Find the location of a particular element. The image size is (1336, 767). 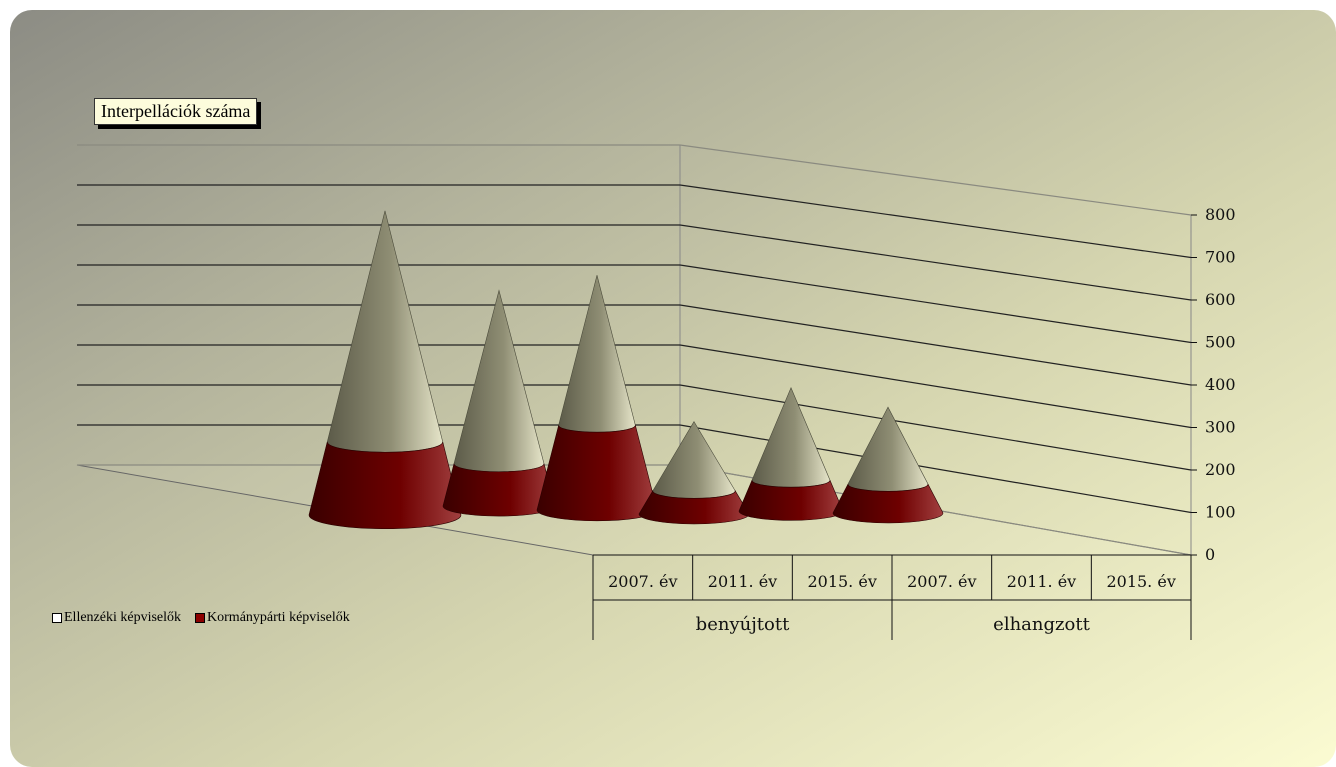

y-tick-label: 200 is located at coordinates (1220, 469).